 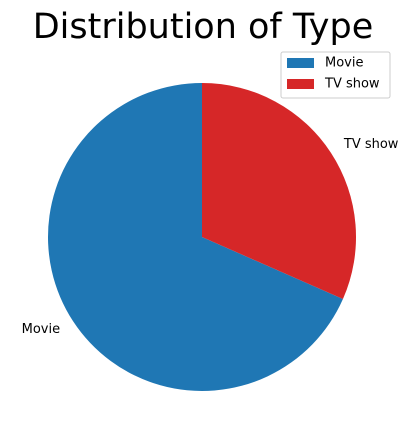 What do you see at coordinates (352, 84) in the screenshot?
I see `legend-label: TV show` at bounding box center [352, 84].